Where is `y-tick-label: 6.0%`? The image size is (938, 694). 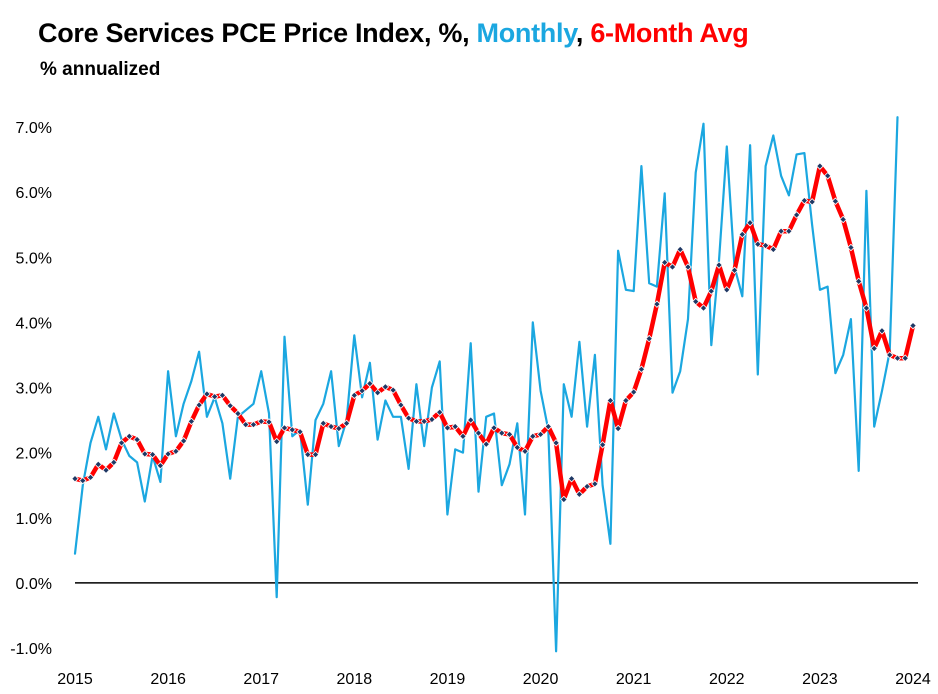 y-tick-label: 6.0% is located at coordinates (34, 193).